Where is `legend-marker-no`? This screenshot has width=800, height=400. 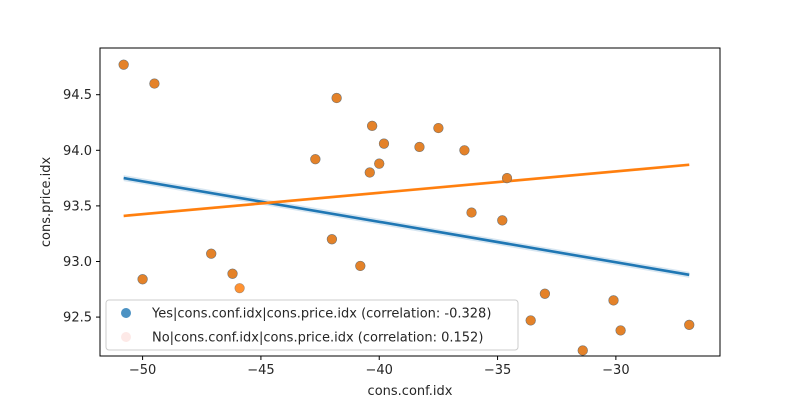
legend-marker-no is located at coordinates (126, 337).